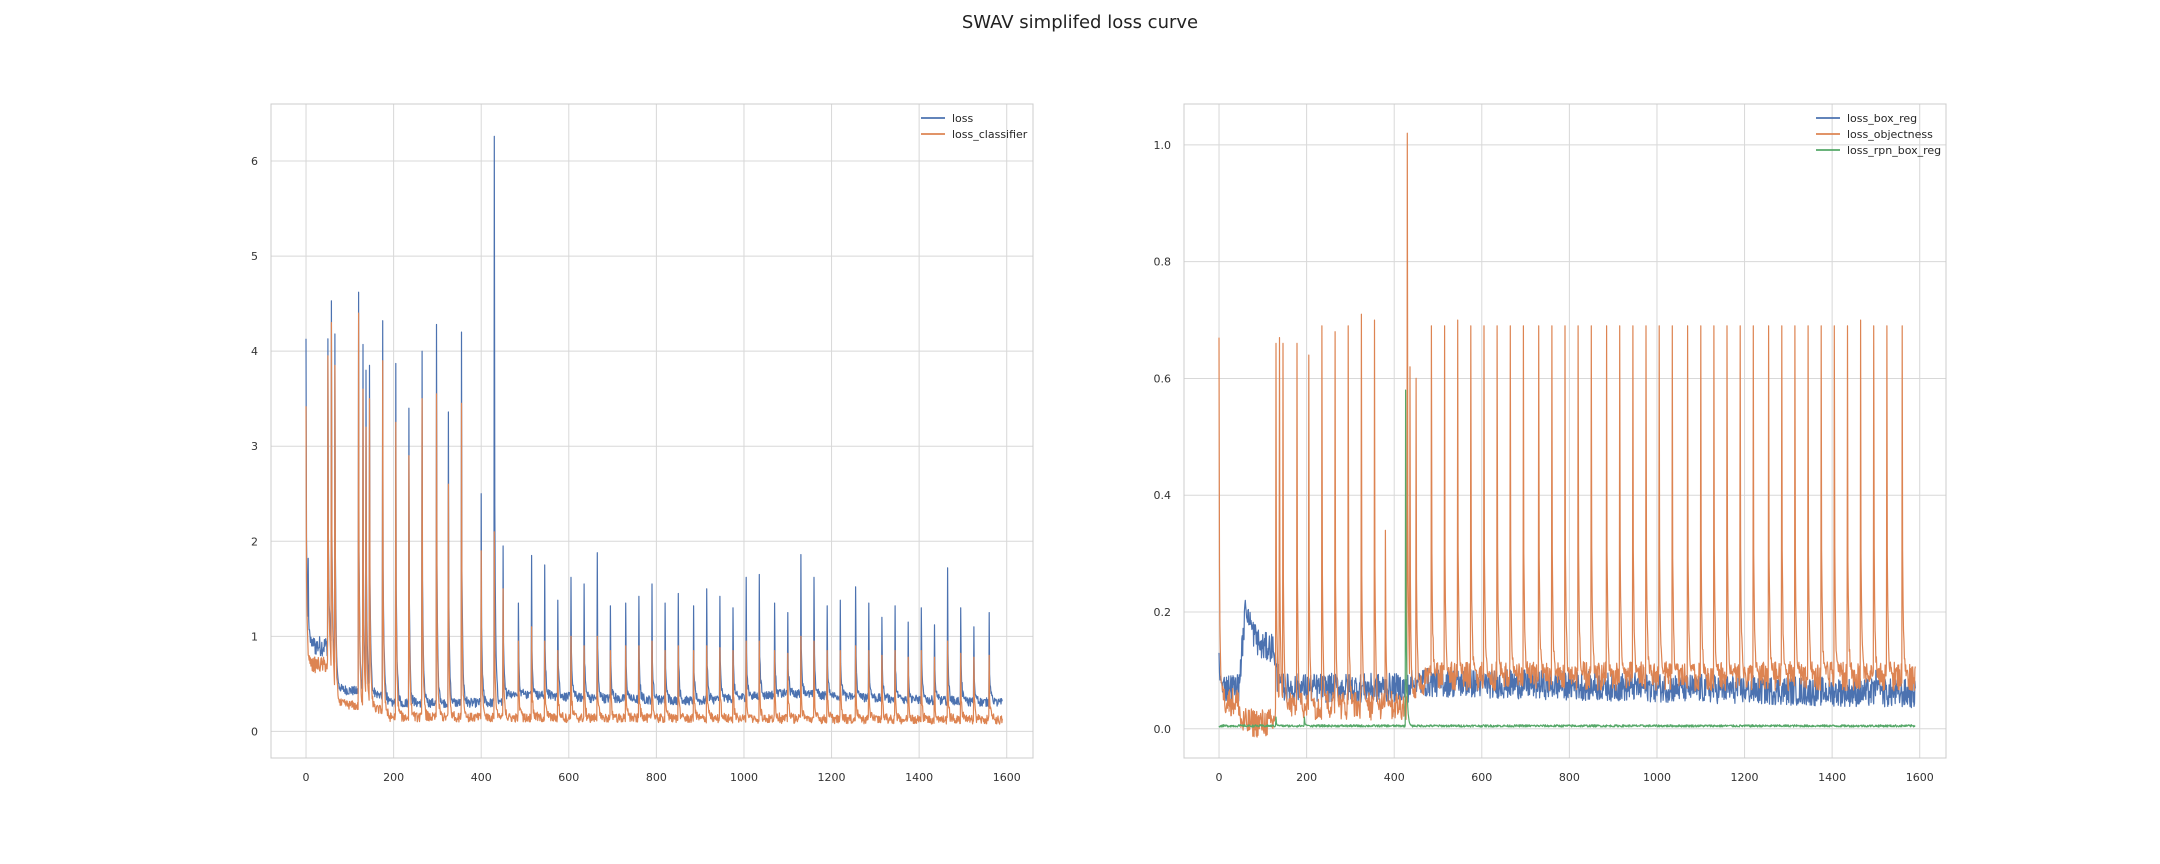 This screenshot has width=2160, height=864. What do you see at coordinates (1163, 378) in the screenshot?
I see `y-tick-label: 0.6` at bounding box center [1163, 378].